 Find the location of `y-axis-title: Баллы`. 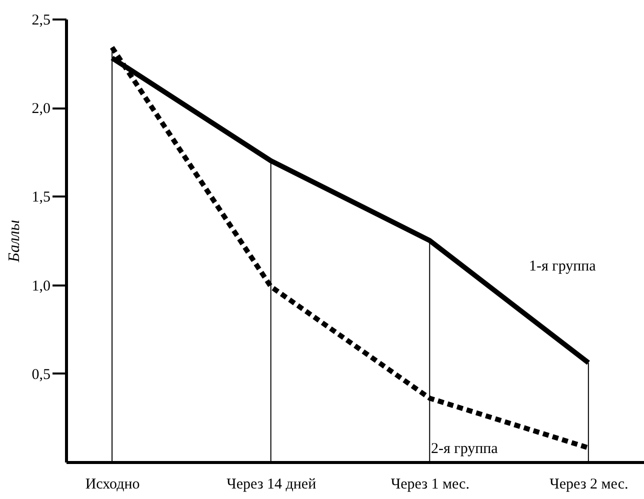

y-axis-title: Баллы is located at coordinates (14, 242).